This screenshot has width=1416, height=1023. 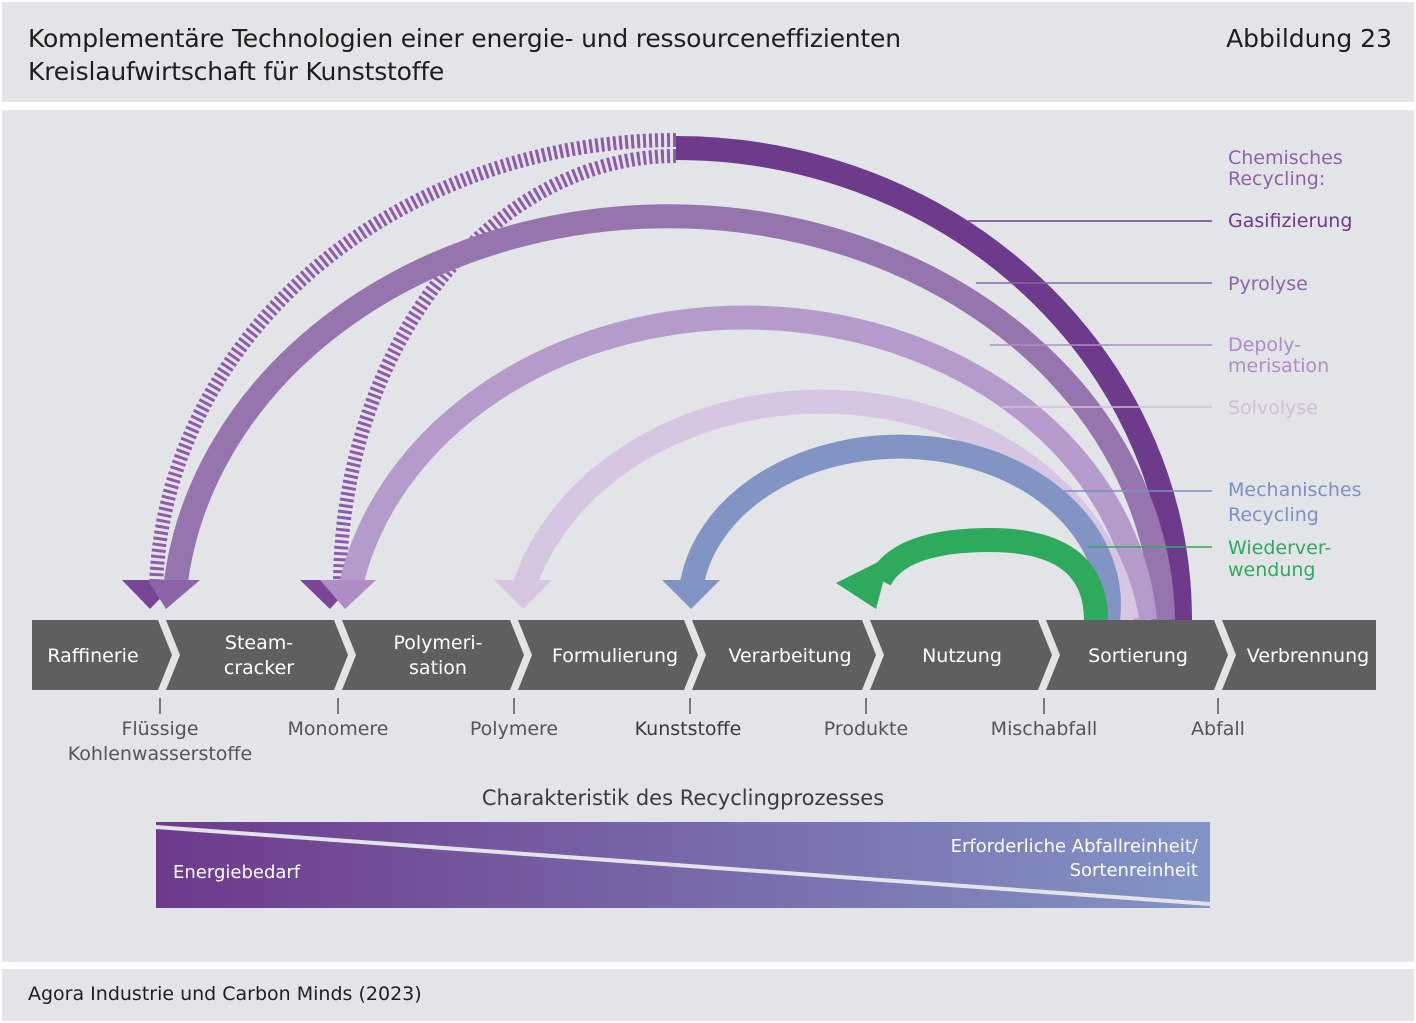 I want to click on stage-polymerisation, so click(x=433, y=655).